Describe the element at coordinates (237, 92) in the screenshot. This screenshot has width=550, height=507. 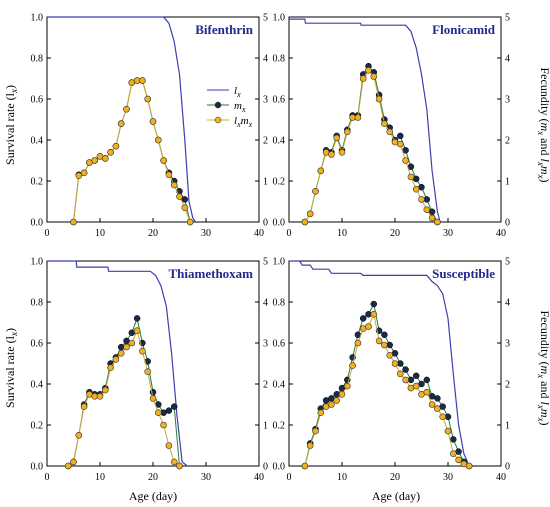
I see `legend-label-lx: lx` at that location.